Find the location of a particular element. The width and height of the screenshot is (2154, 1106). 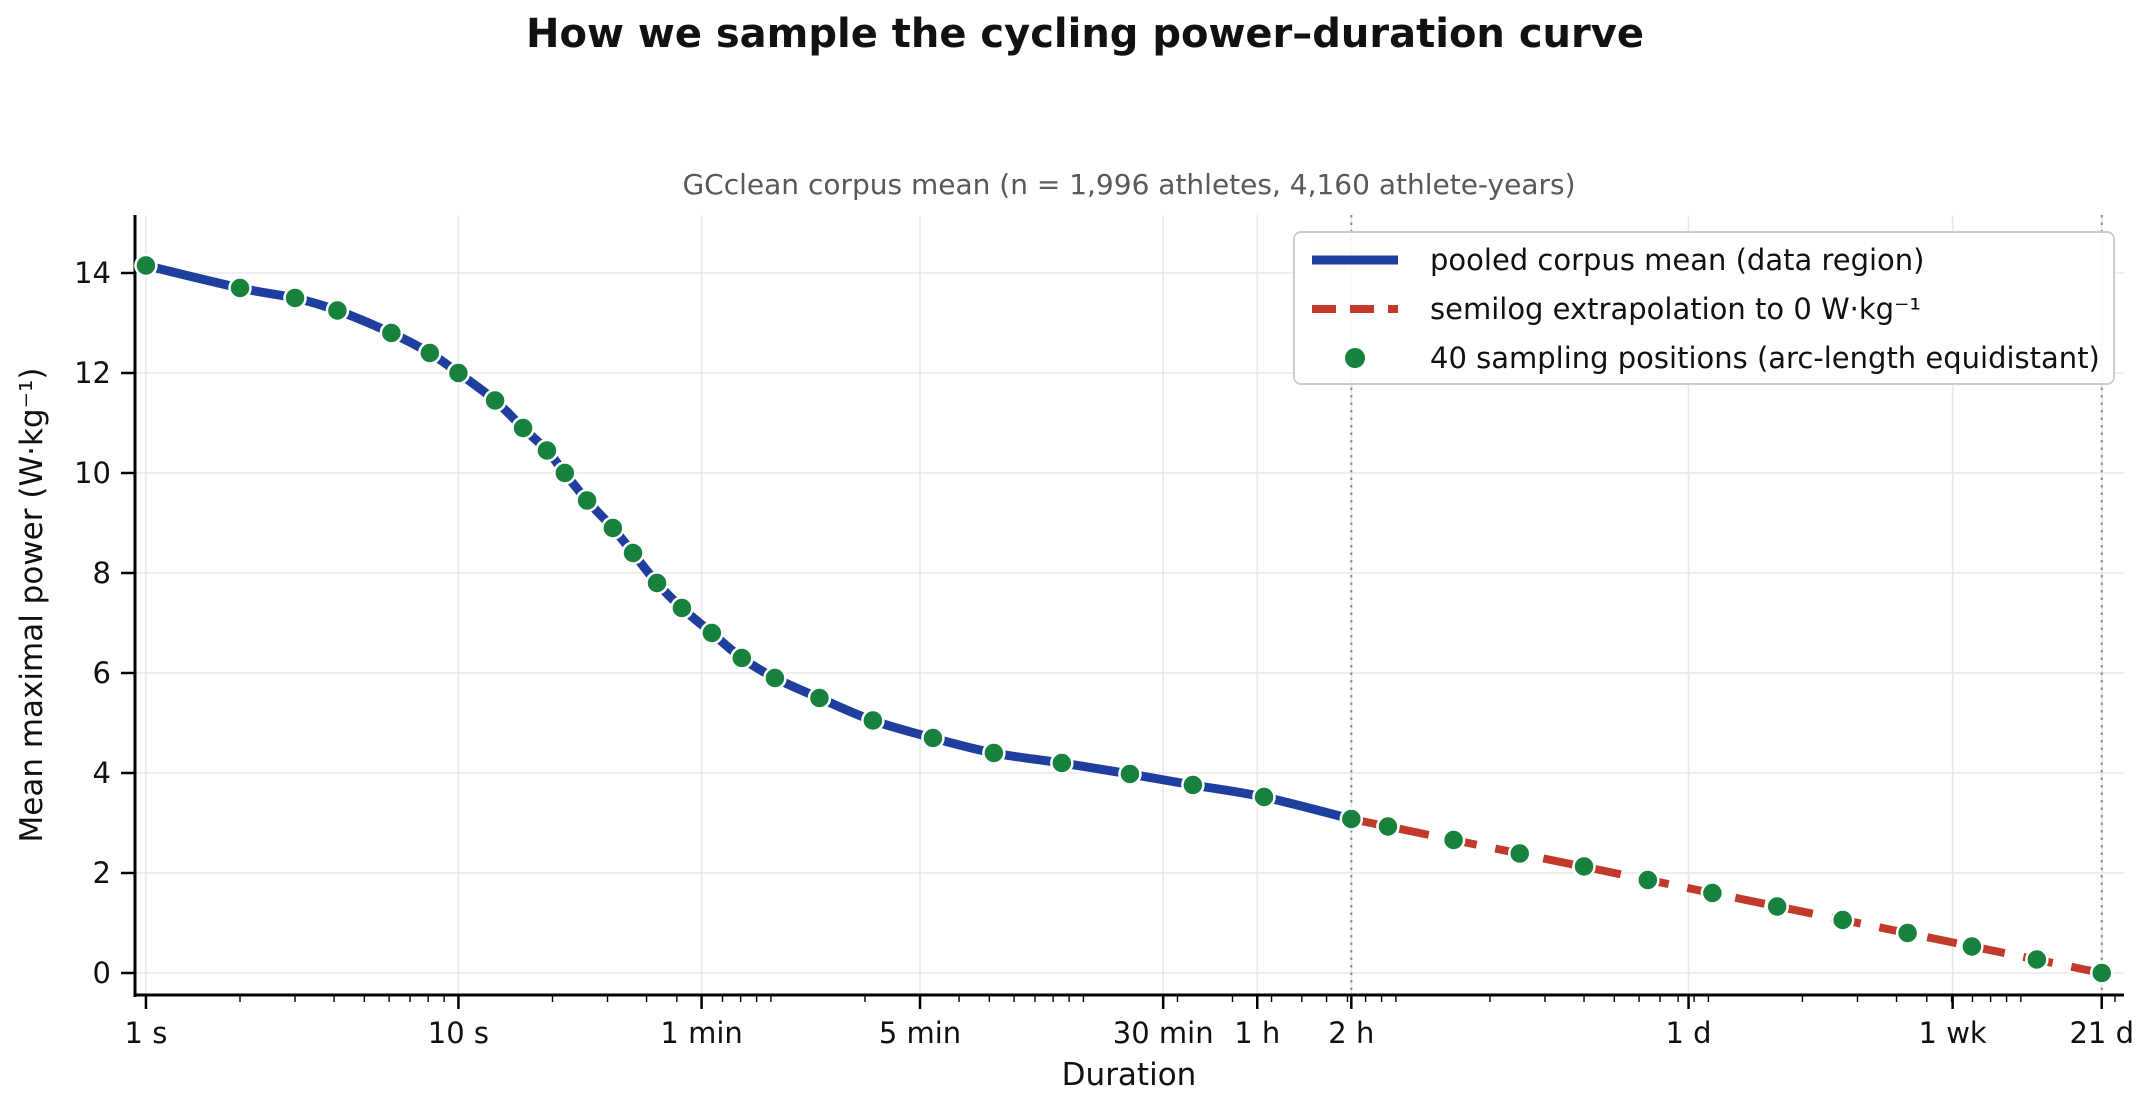

y-tick-label: 2 is located at coordinates (102, 873).